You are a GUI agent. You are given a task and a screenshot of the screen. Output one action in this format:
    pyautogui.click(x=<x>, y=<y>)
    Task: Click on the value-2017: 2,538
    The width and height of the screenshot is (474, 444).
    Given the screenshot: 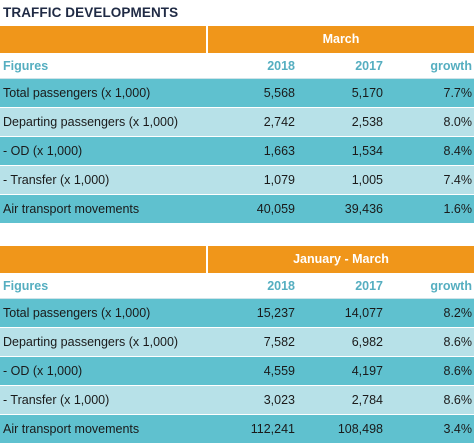 What is the action you would take?
    pyautogui.click(x=367, y=122)
    